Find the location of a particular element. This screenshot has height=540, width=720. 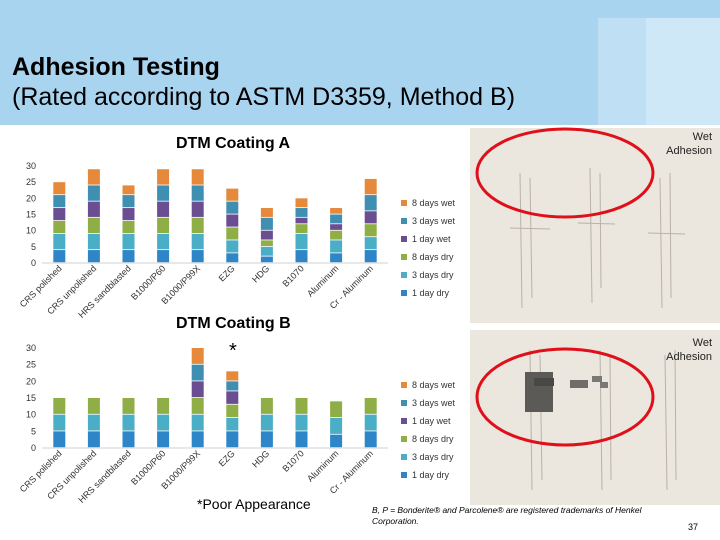

x-tick-label: Aluminum is located at coordinates (322, 465).